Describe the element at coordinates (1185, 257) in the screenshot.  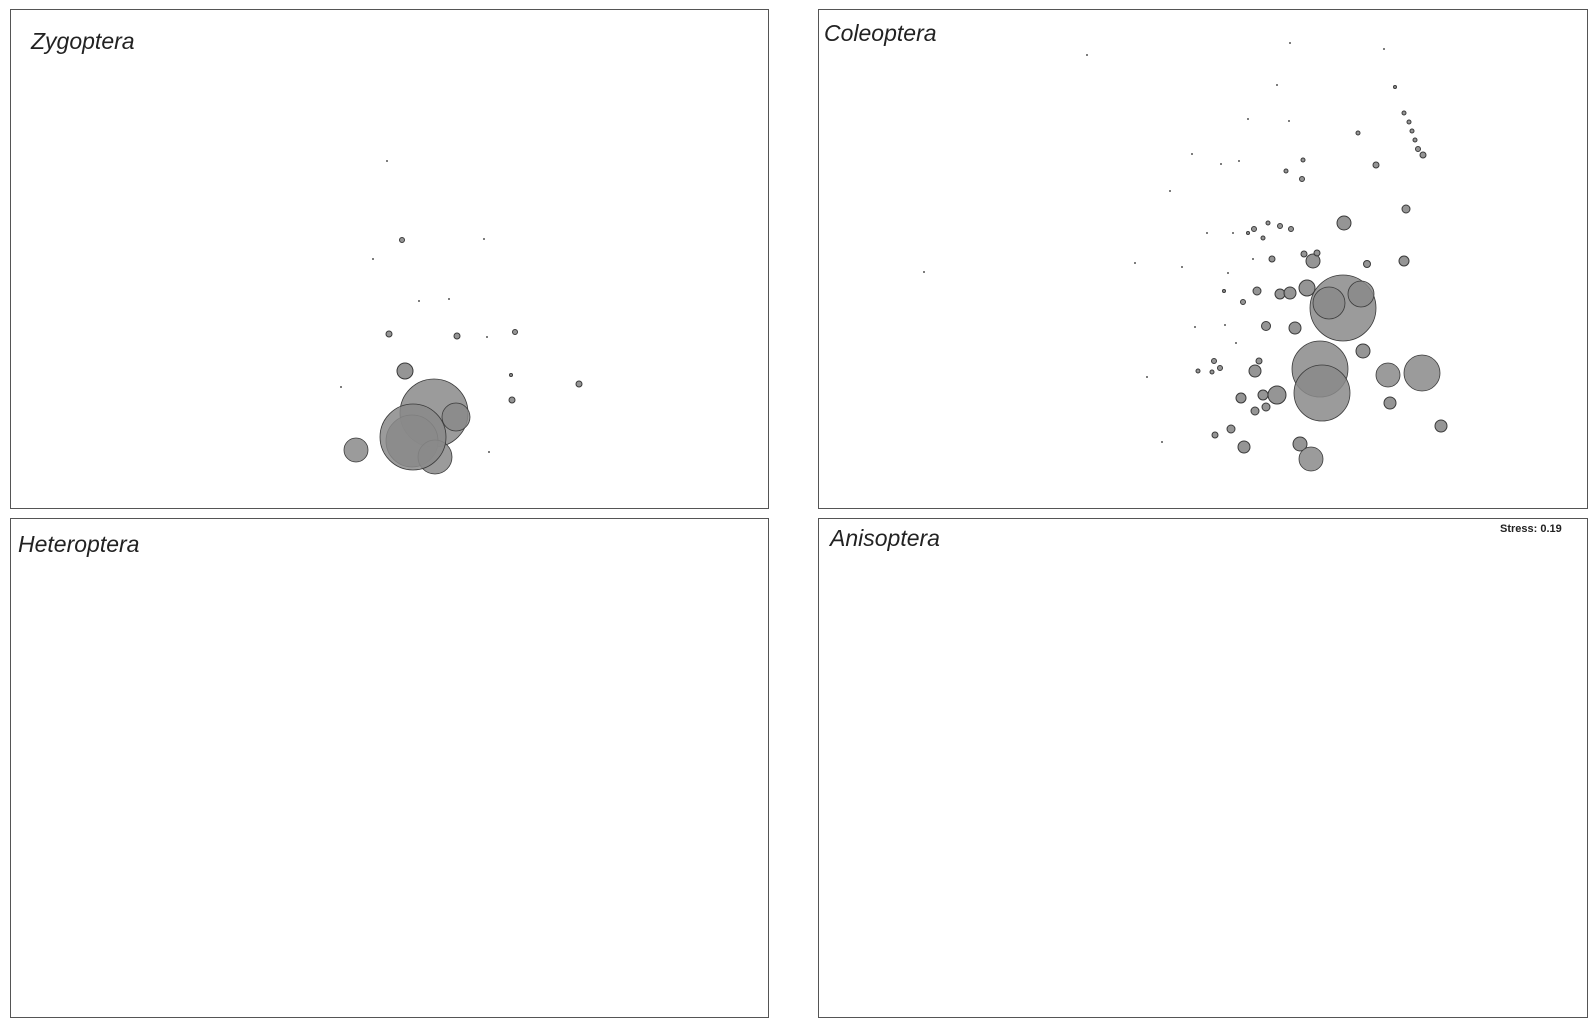
I see `coleoptera-plot` at that location.